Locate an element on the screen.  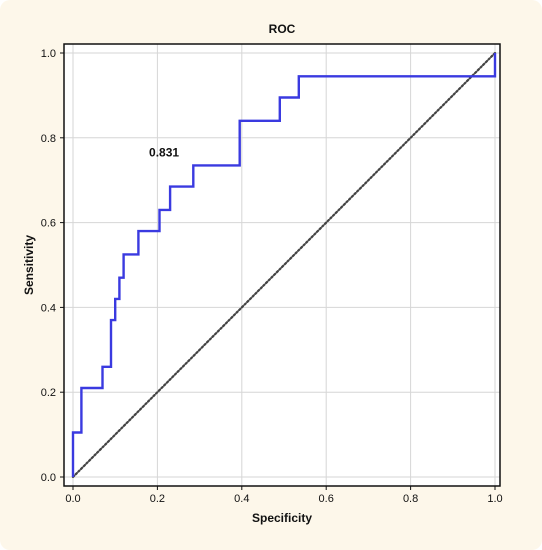
y-tick-label: 0.4 is located at coordinates (48, 308).